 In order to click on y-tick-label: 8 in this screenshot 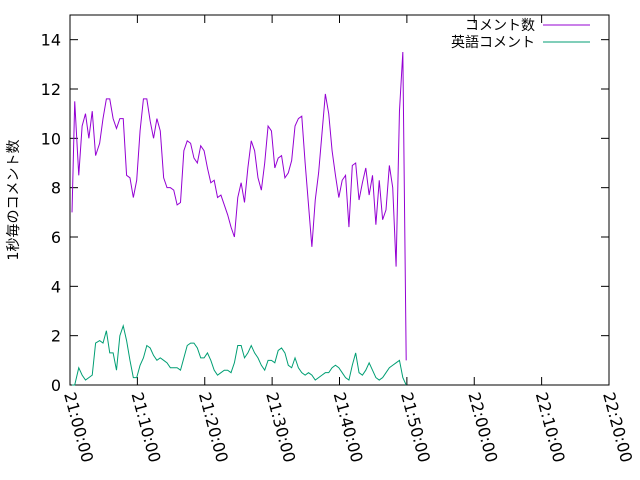, I will do `click(56, 188)`.